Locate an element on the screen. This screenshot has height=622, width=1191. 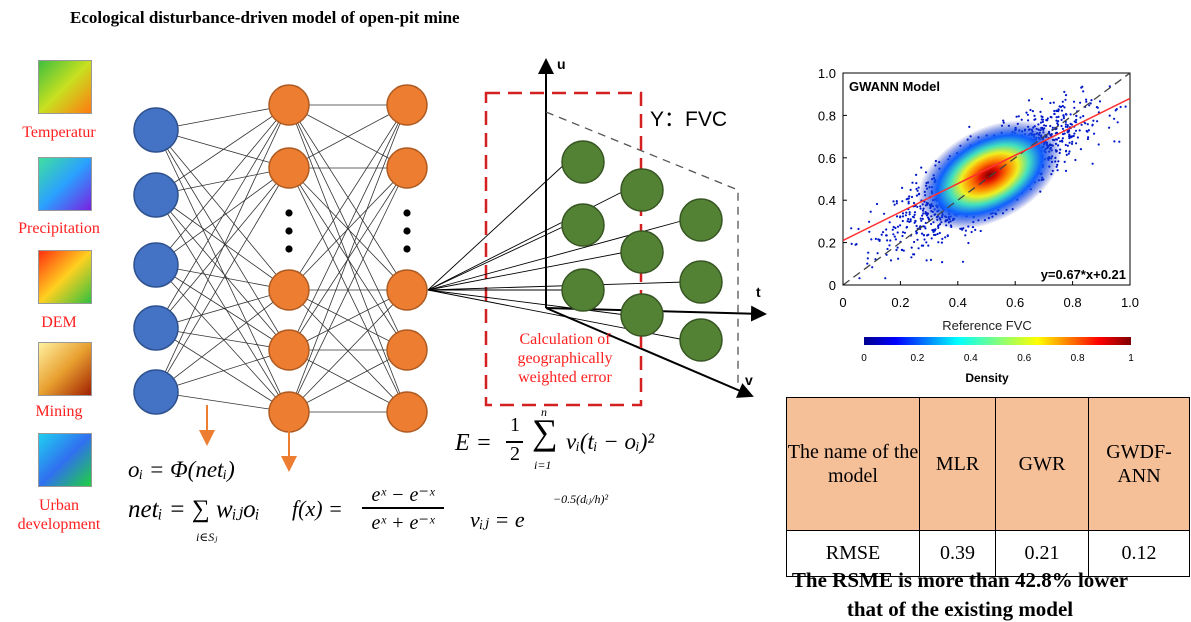
colorbar-tick-label: 1 is located at coordinates (1131, 358).